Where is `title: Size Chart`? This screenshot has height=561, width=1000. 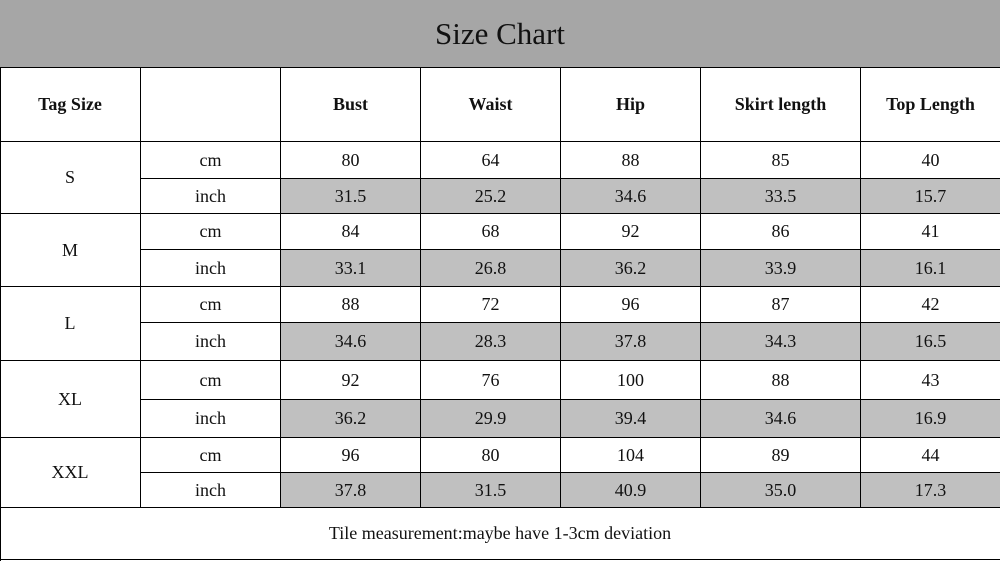 title: Size Chart is located at coordinates (500, 34).